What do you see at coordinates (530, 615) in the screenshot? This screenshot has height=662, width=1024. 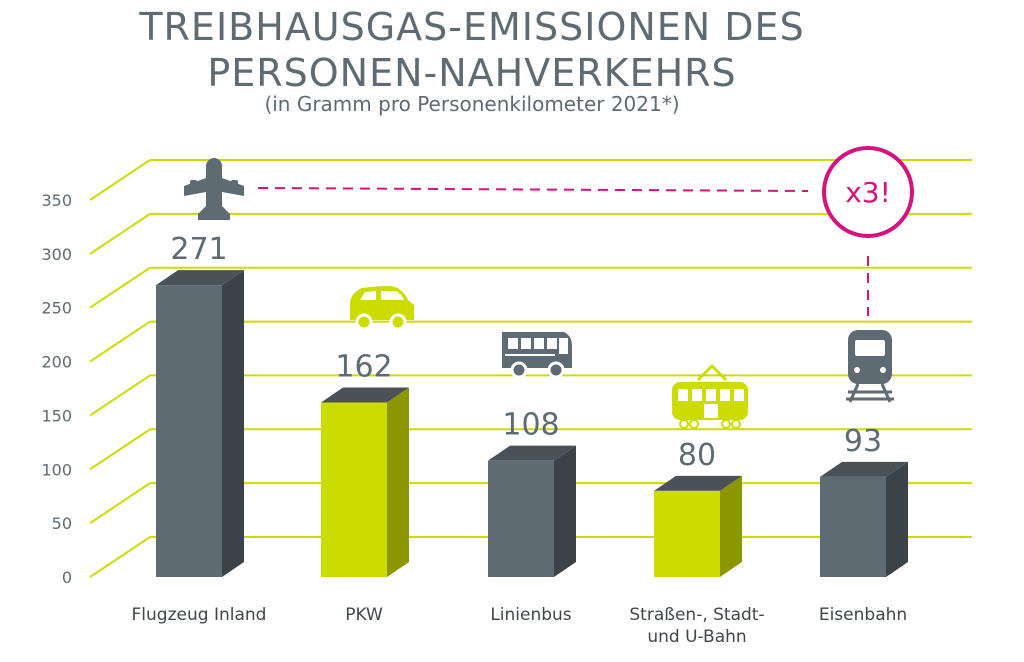 I see `category-label: Linienbus` at bounding box center [530, 615].